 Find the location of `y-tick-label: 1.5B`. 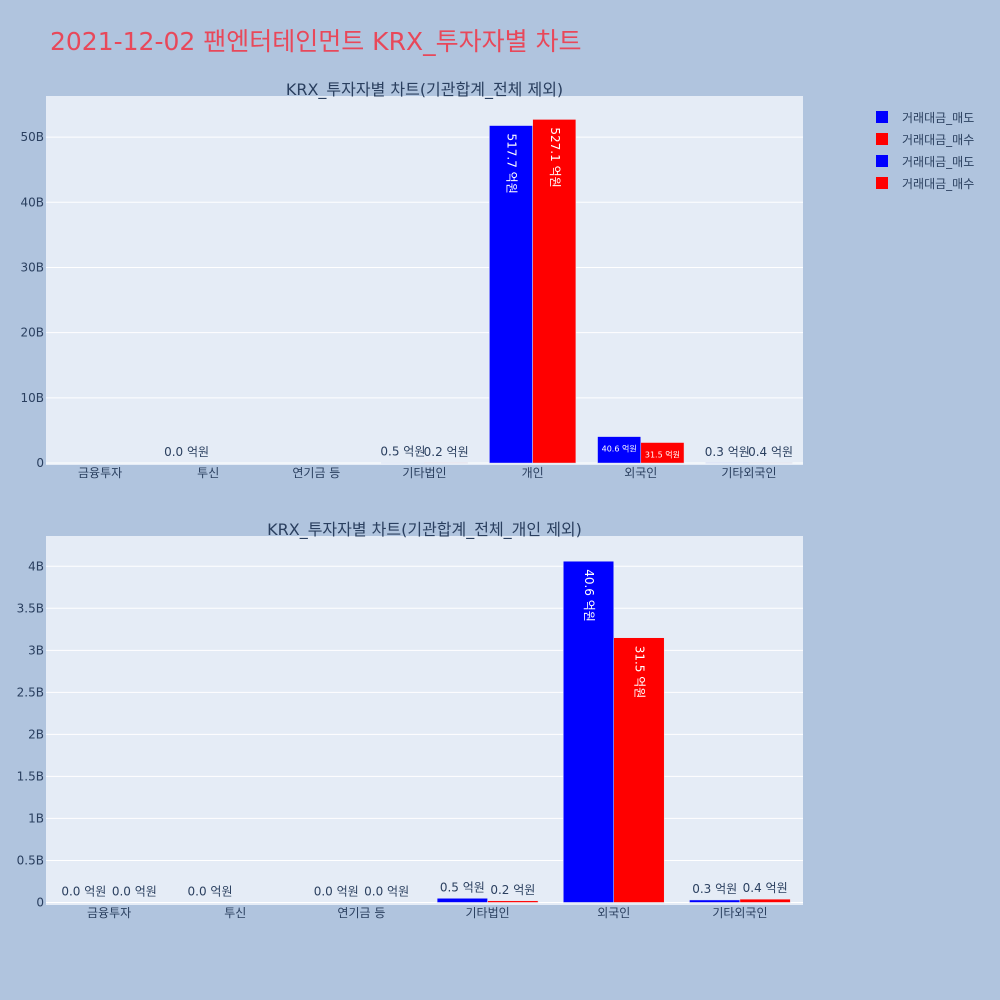

y-tick-label: 1.5B is located at coordinates (30, 776).